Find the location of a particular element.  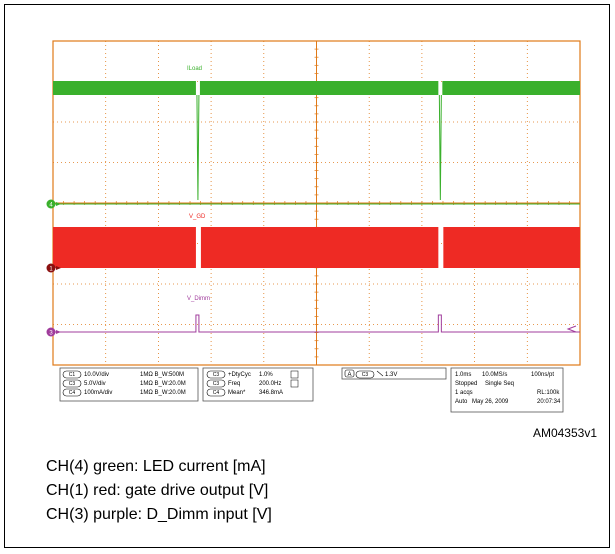

channel-marker-label: 1 is located at coordinates (51, 269).